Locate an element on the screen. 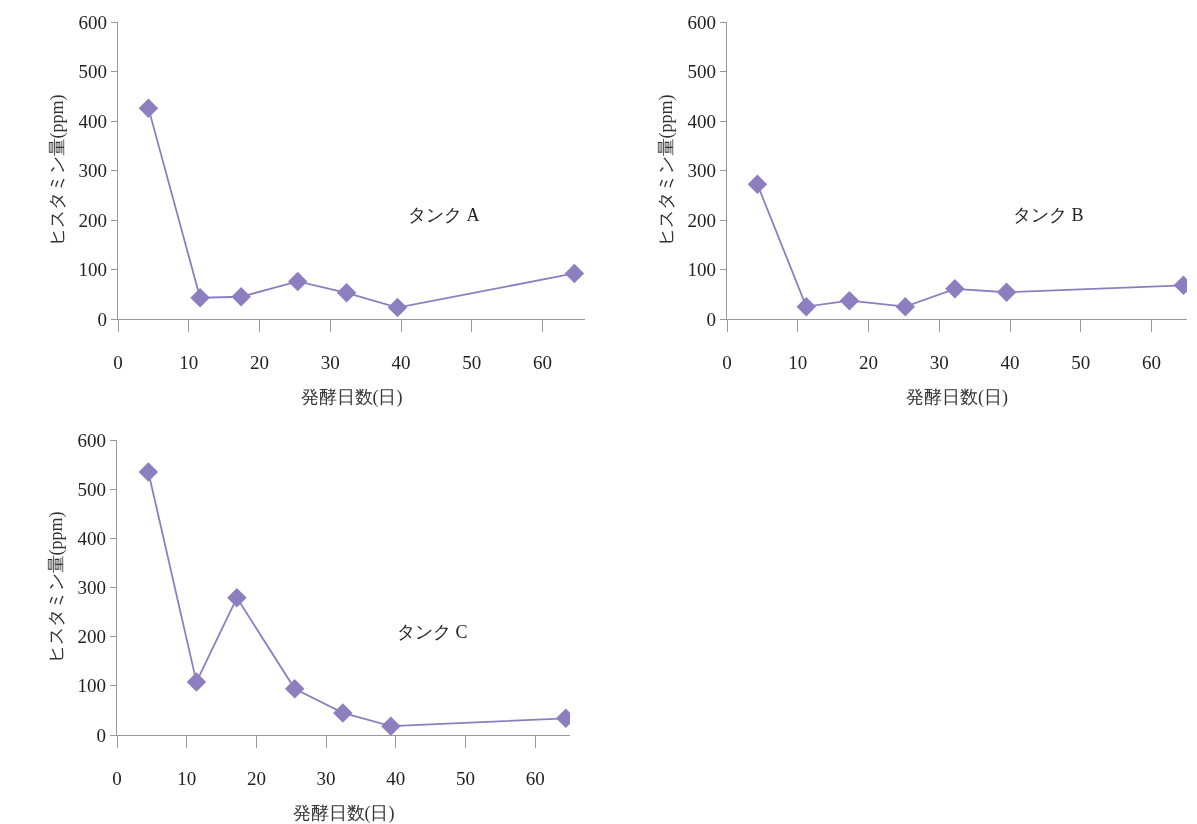 The image size is (1197, 824). text: タンク B is located at coordinates (1048, 215).